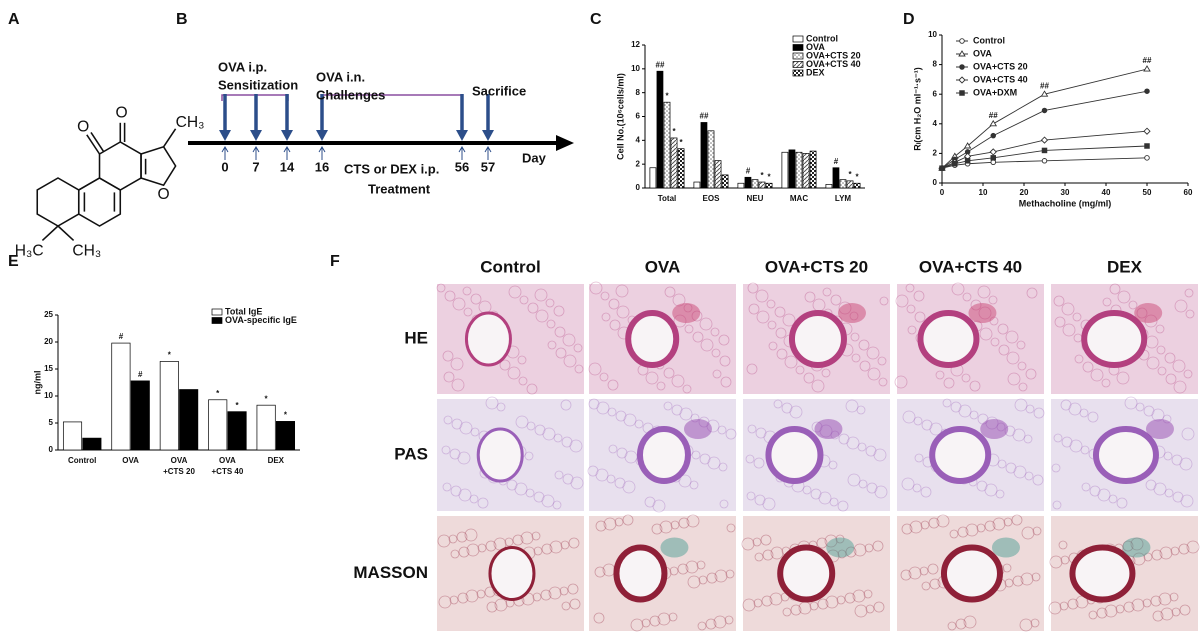  Describe the element at coordinates (488, 135) in the screenshot. I see `arrow-head` at that location.